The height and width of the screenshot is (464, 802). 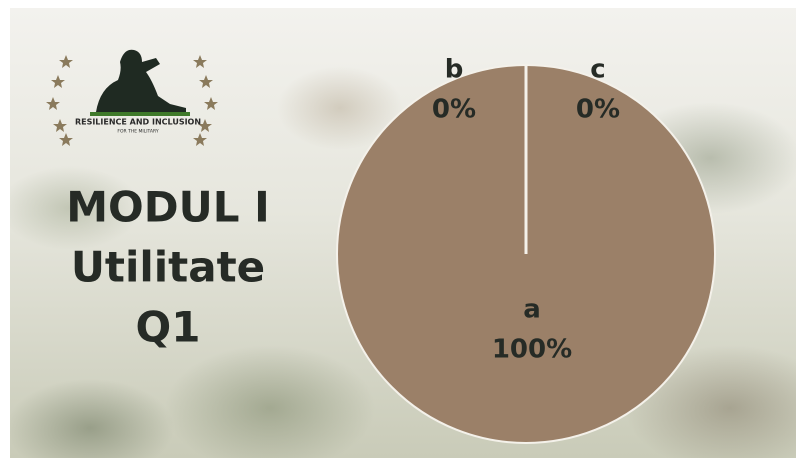 I want to click on title-line: Q1, so click(x=168, y=327).